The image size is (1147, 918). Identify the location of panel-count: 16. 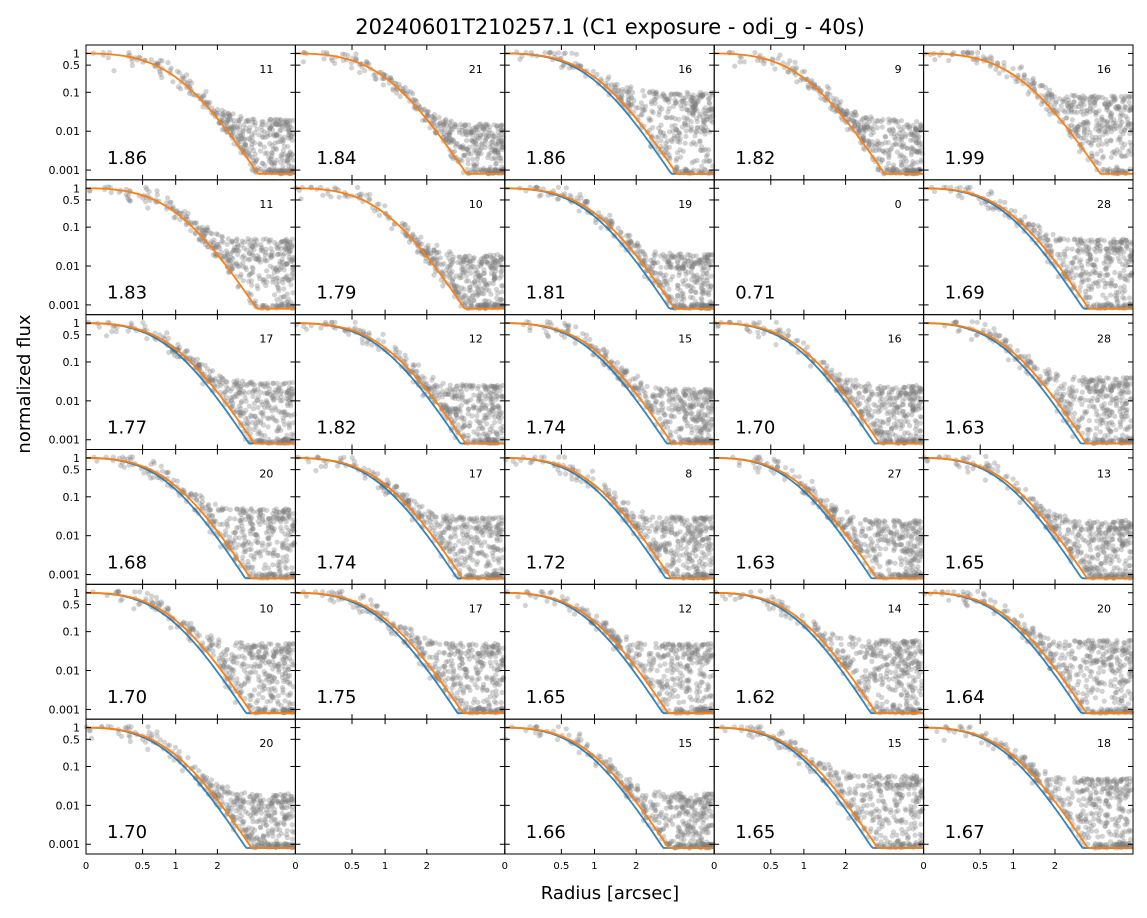
(1104, 69).